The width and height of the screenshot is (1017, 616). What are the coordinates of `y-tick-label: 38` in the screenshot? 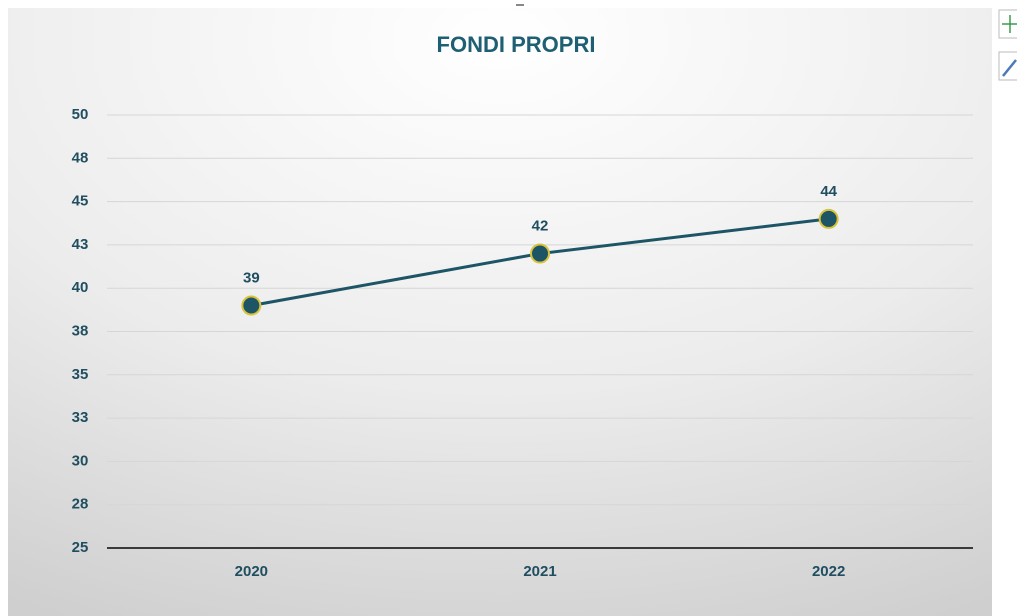 It's located at (80, 330).